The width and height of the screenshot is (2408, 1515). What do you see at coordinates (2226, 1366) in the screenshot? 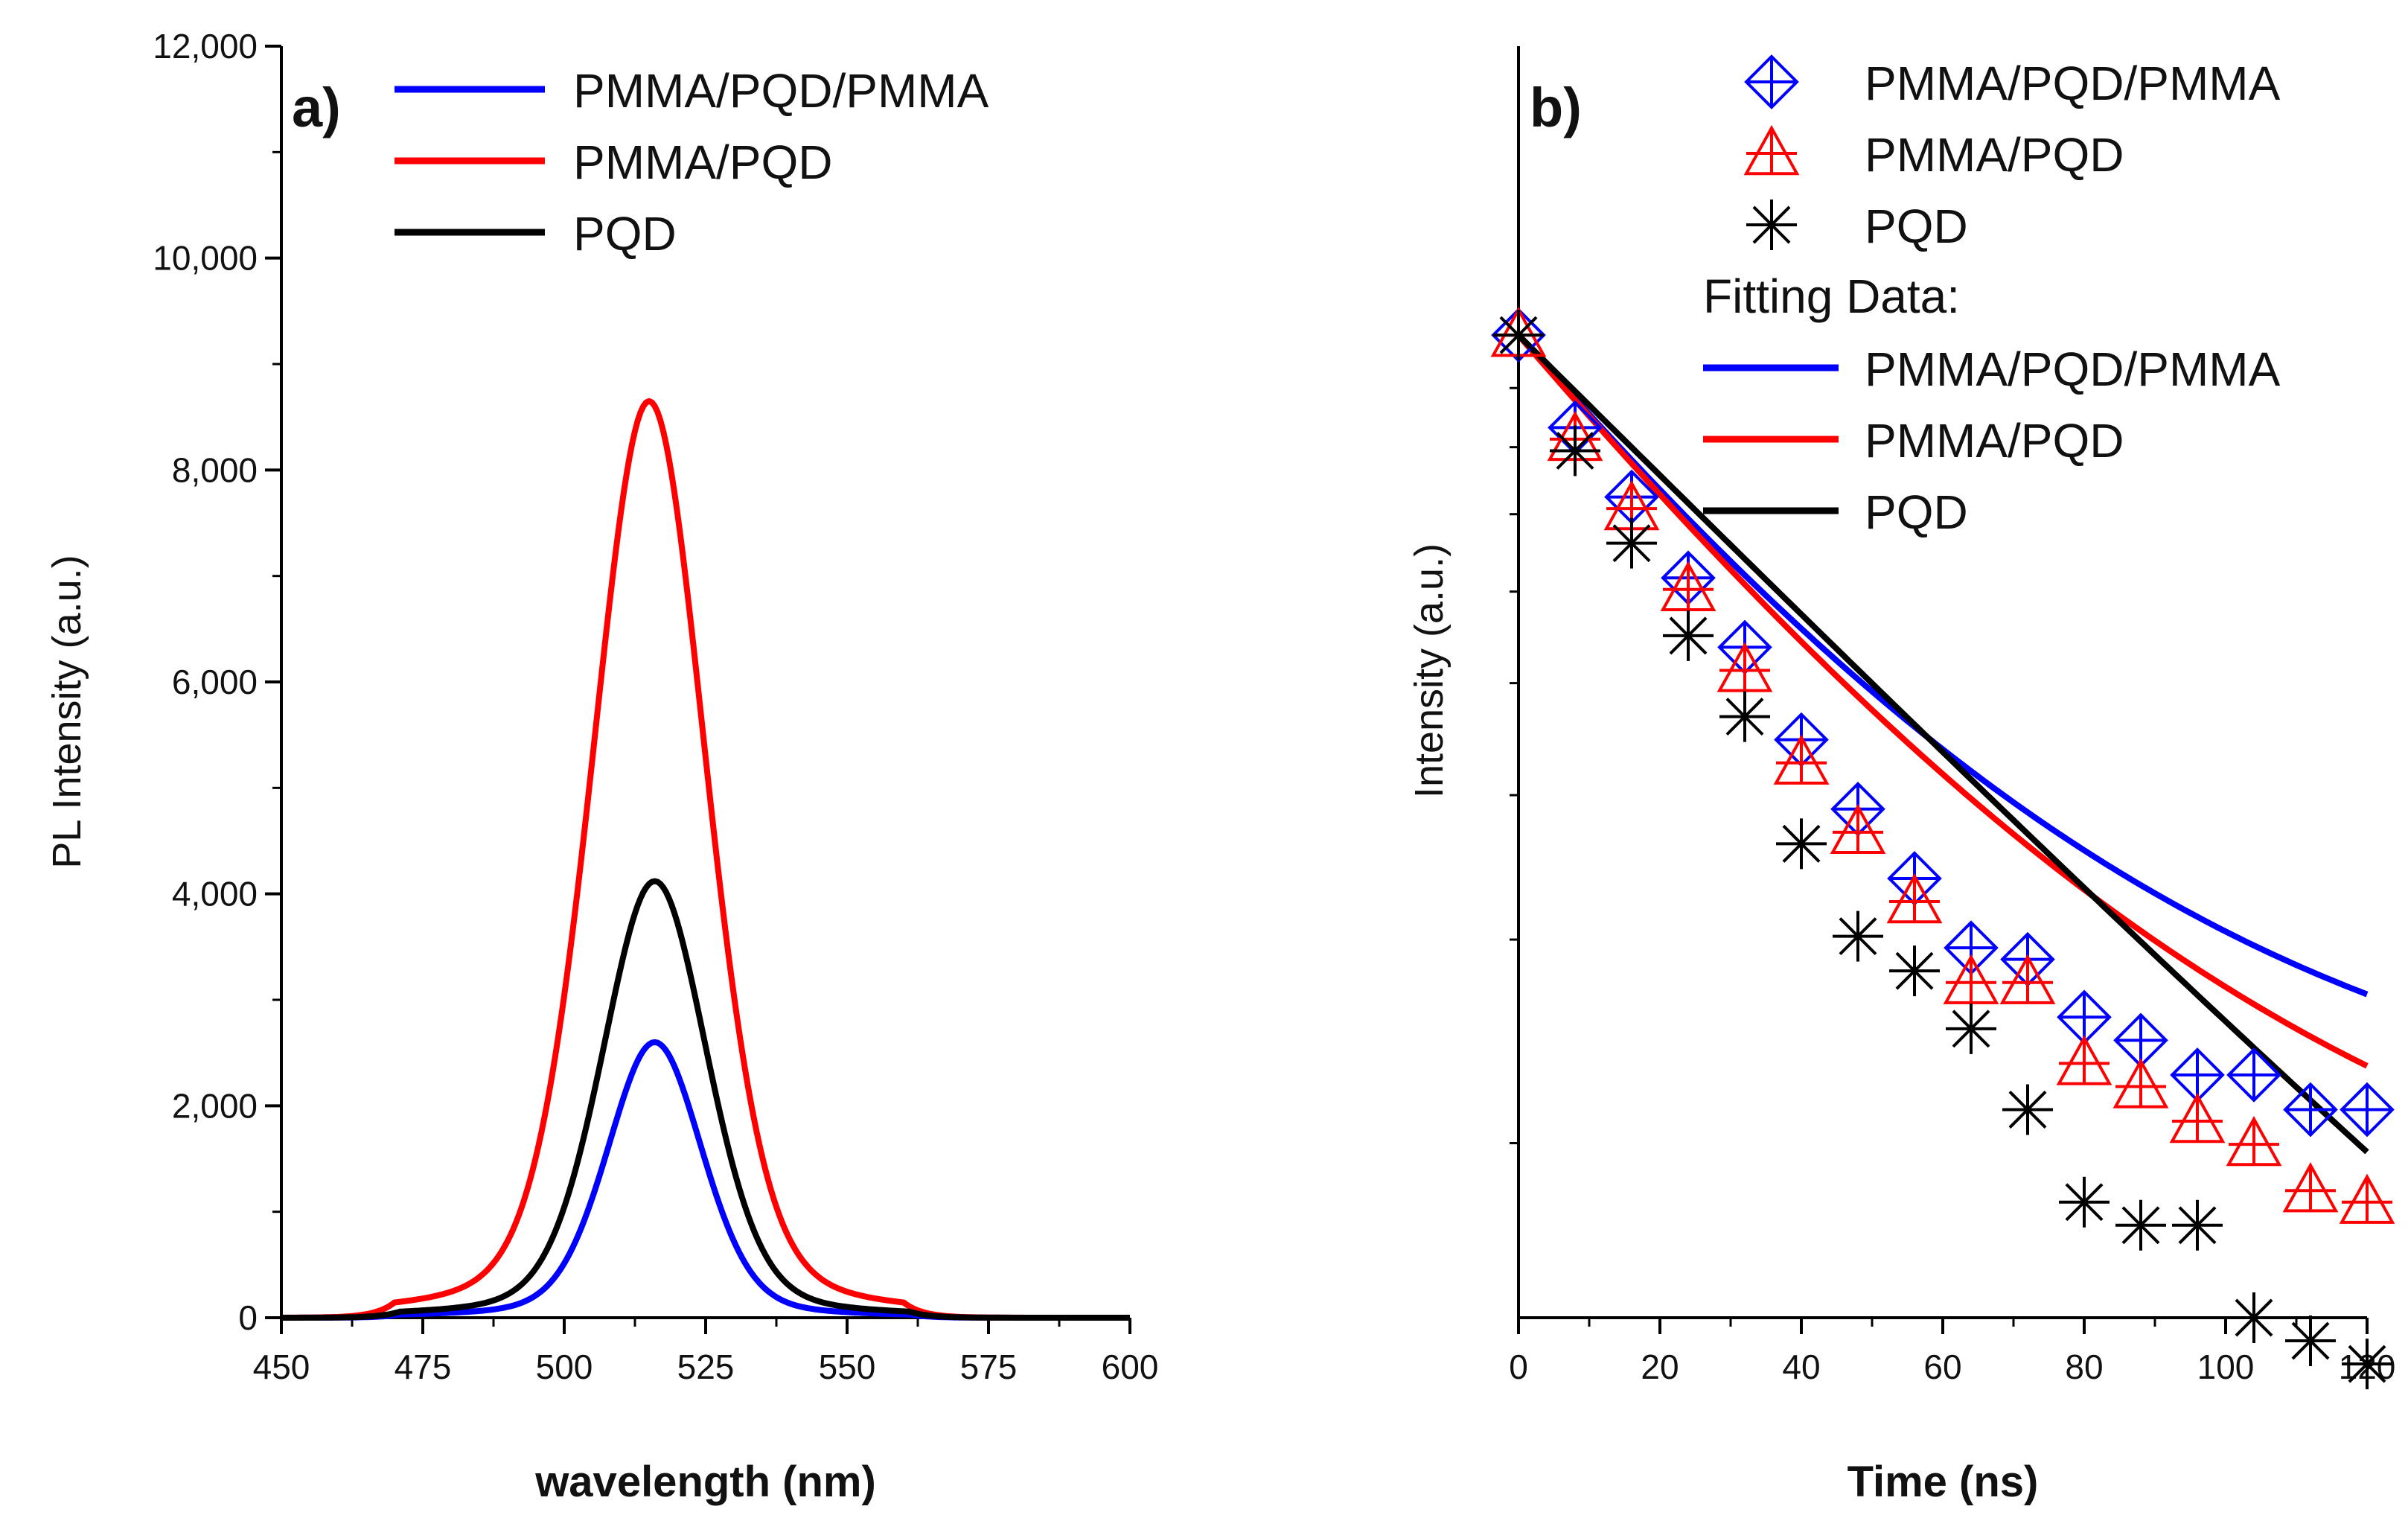
I see `panel-b-x-tick-label: 100` at bounding box center [2226, 1366].